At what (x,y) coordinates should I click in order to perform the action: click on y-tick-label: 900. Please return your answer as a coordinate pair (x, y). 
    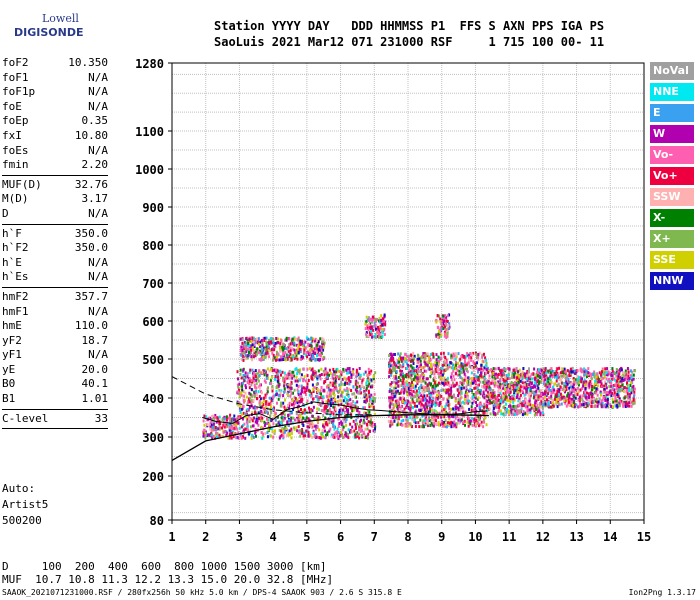
    Looking at the image, I should click on (153, 208).